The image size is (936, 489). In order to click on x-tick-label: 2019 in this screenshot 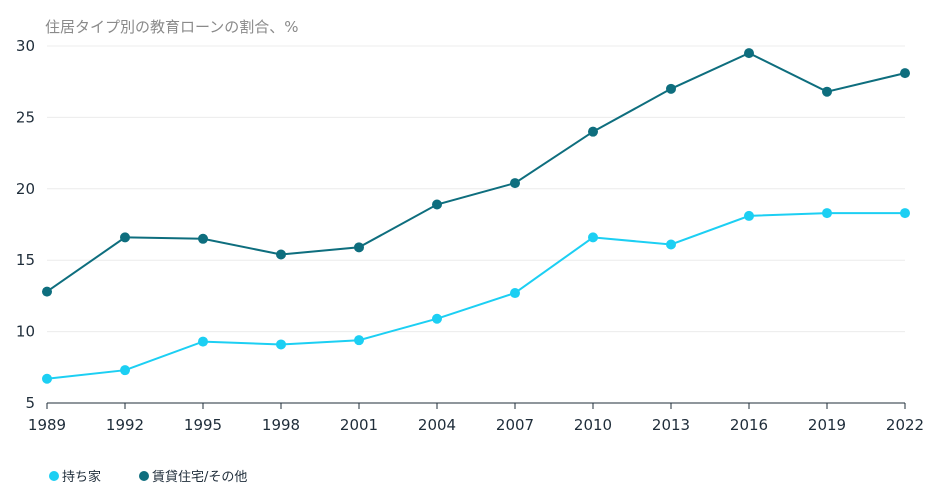, I will do `click(827, 425)`.